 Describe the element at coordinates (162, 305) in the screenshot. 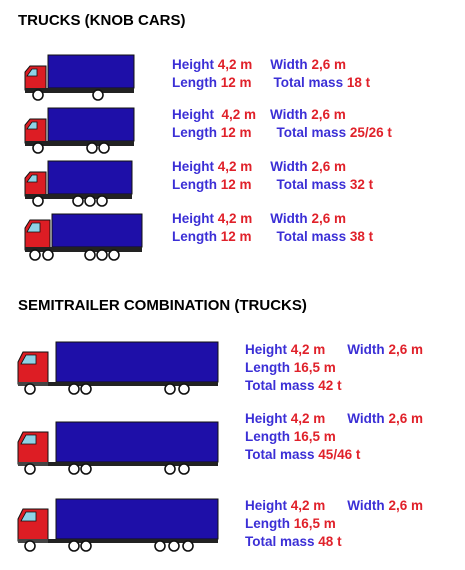

I see `semitrailer-section-title: SEMITRAILER COMBINATION (TRUCKS)` at that location.